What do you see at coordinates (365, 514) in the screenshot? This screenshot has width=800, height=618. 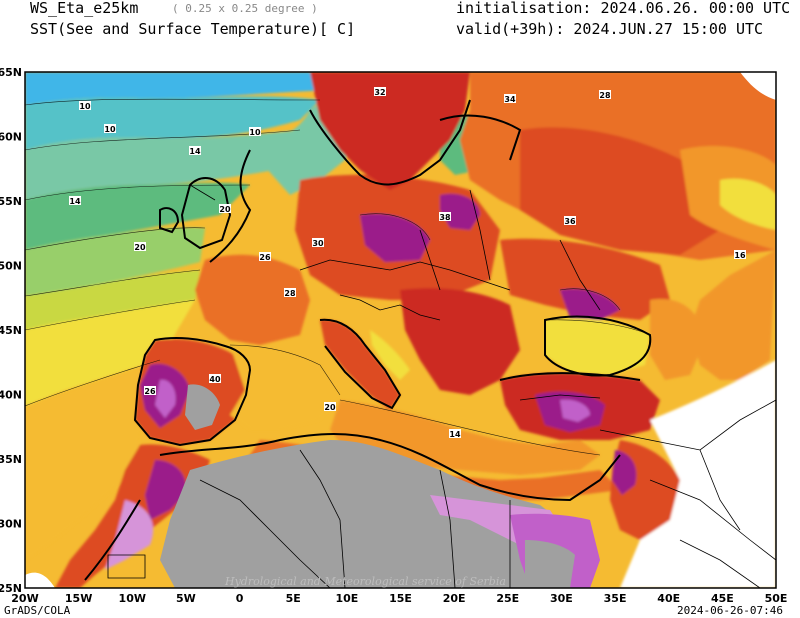 I see `north-africa-gray` at bounding box center [365, 514].